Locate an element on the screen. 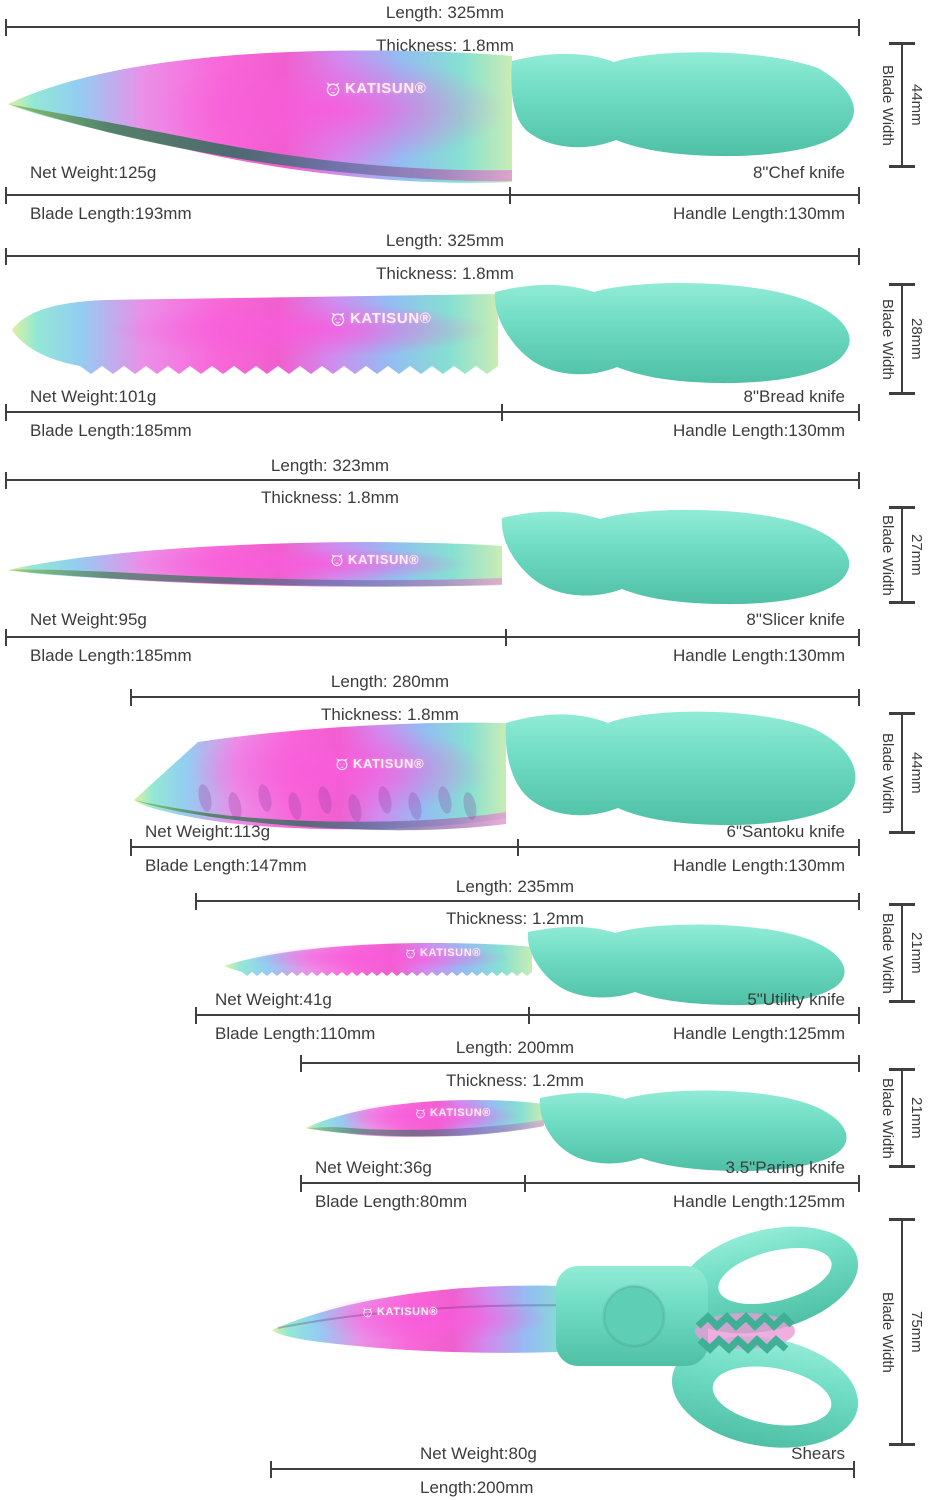  paring-blade-handle-tick is located at coordinates (525, 1183).